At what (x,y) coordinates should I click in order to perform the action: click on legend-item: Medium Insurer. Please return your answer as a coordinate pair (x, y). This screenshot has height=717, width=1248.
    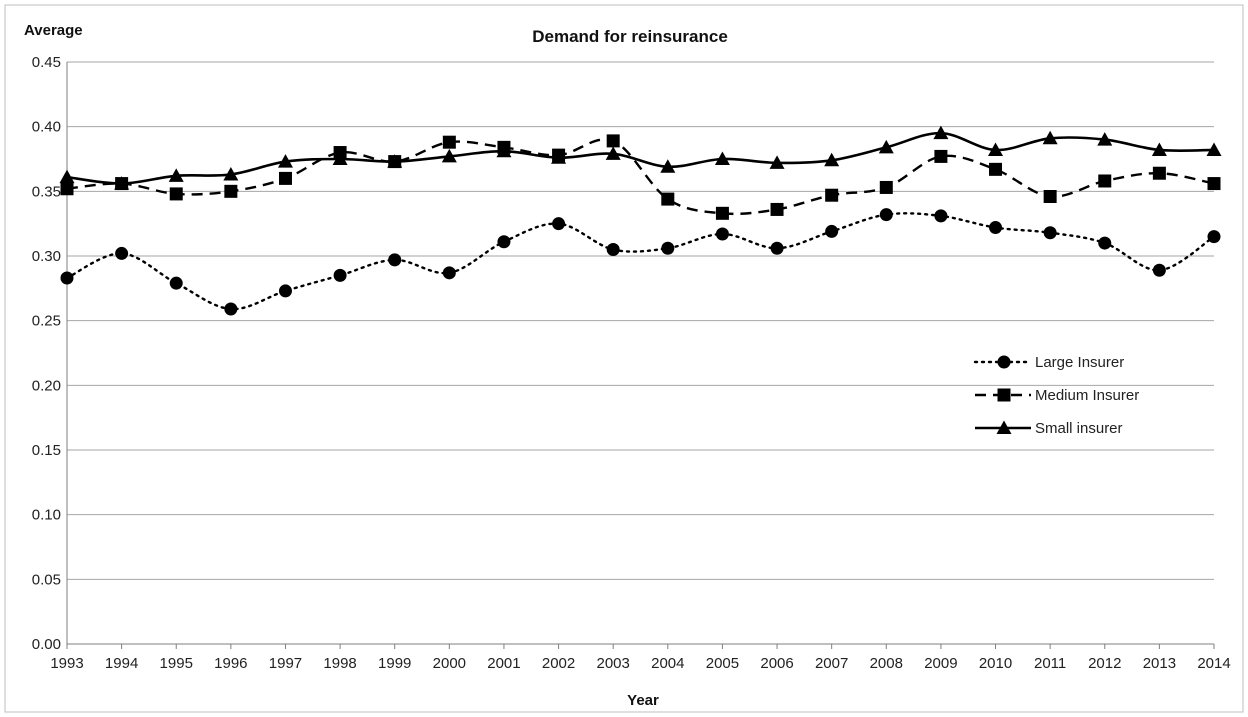
    Looking at the image, I should click on (1057, 395).